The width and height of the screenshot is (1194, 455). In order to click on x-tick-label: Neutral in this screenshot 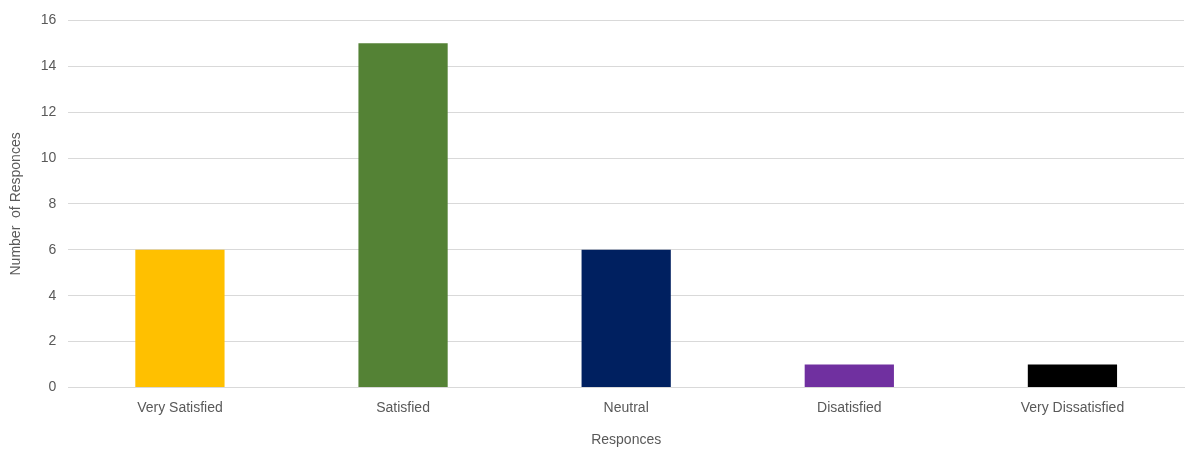, I will do `click(626, 406)`.